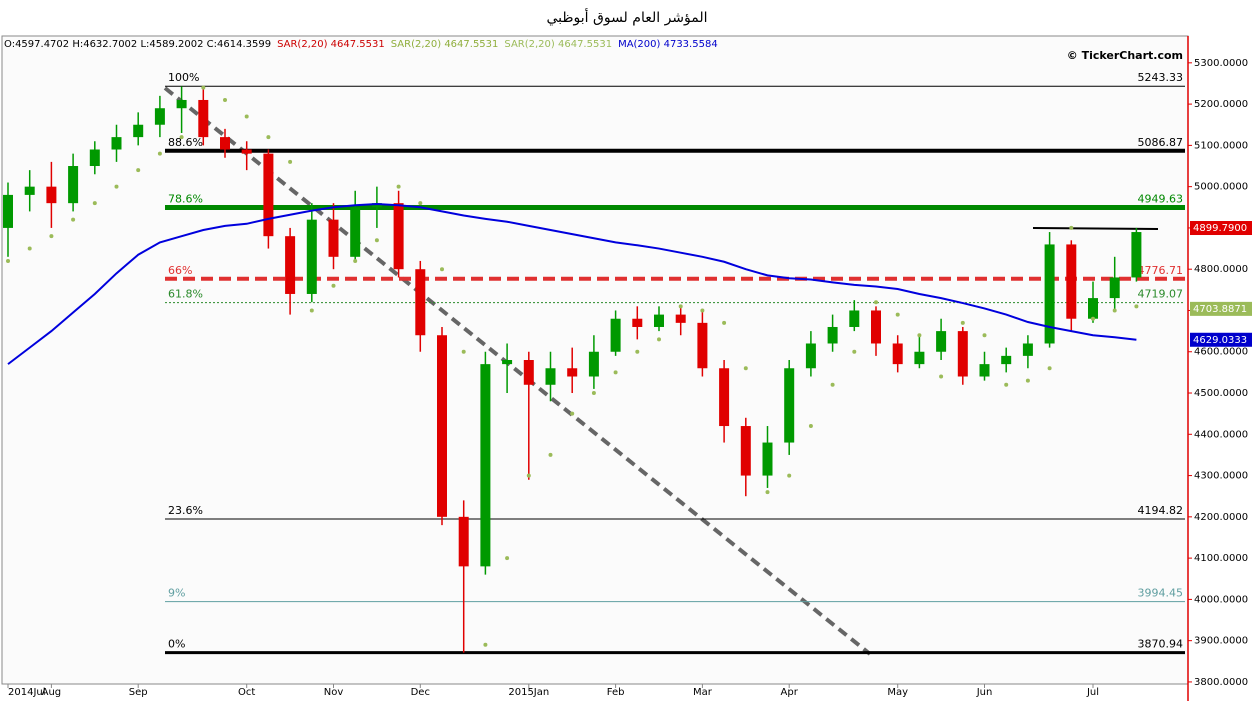  I want to click on x-tick-label: Apr, so click(790, 692).